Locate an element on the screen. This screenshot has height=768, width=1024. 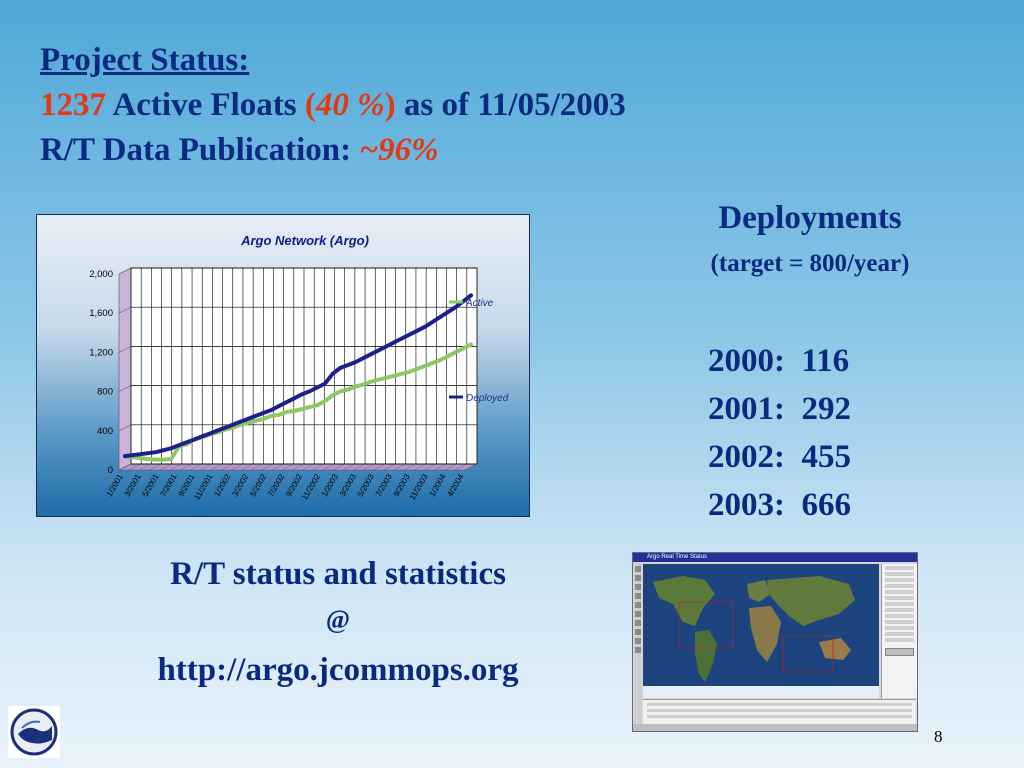
deployment-row-2003: 2003: 666 is located at coordinates (779, 505).